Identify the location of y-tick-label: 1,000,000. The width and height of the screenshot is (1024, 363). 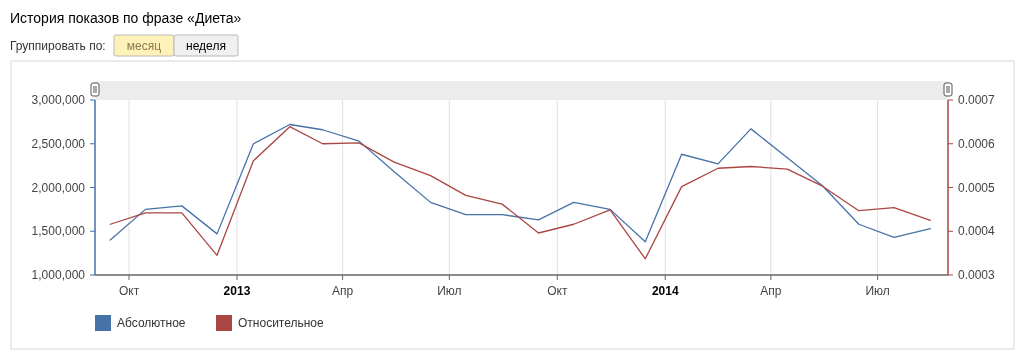
(58, 275).